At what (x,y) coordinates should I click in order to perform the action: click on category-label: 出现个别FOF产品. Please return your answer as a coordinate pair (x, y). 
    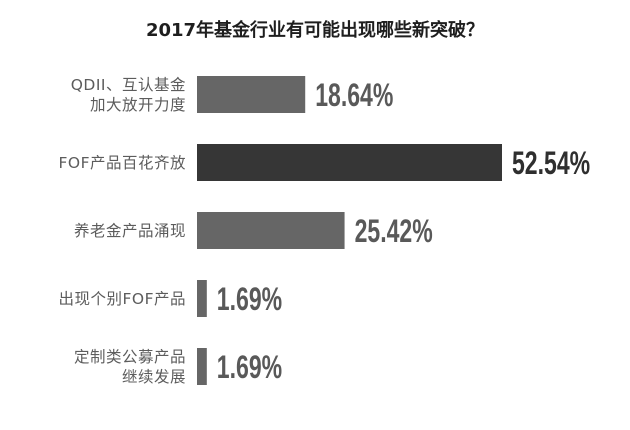
    Looking at the image, I should click on (122, 299).